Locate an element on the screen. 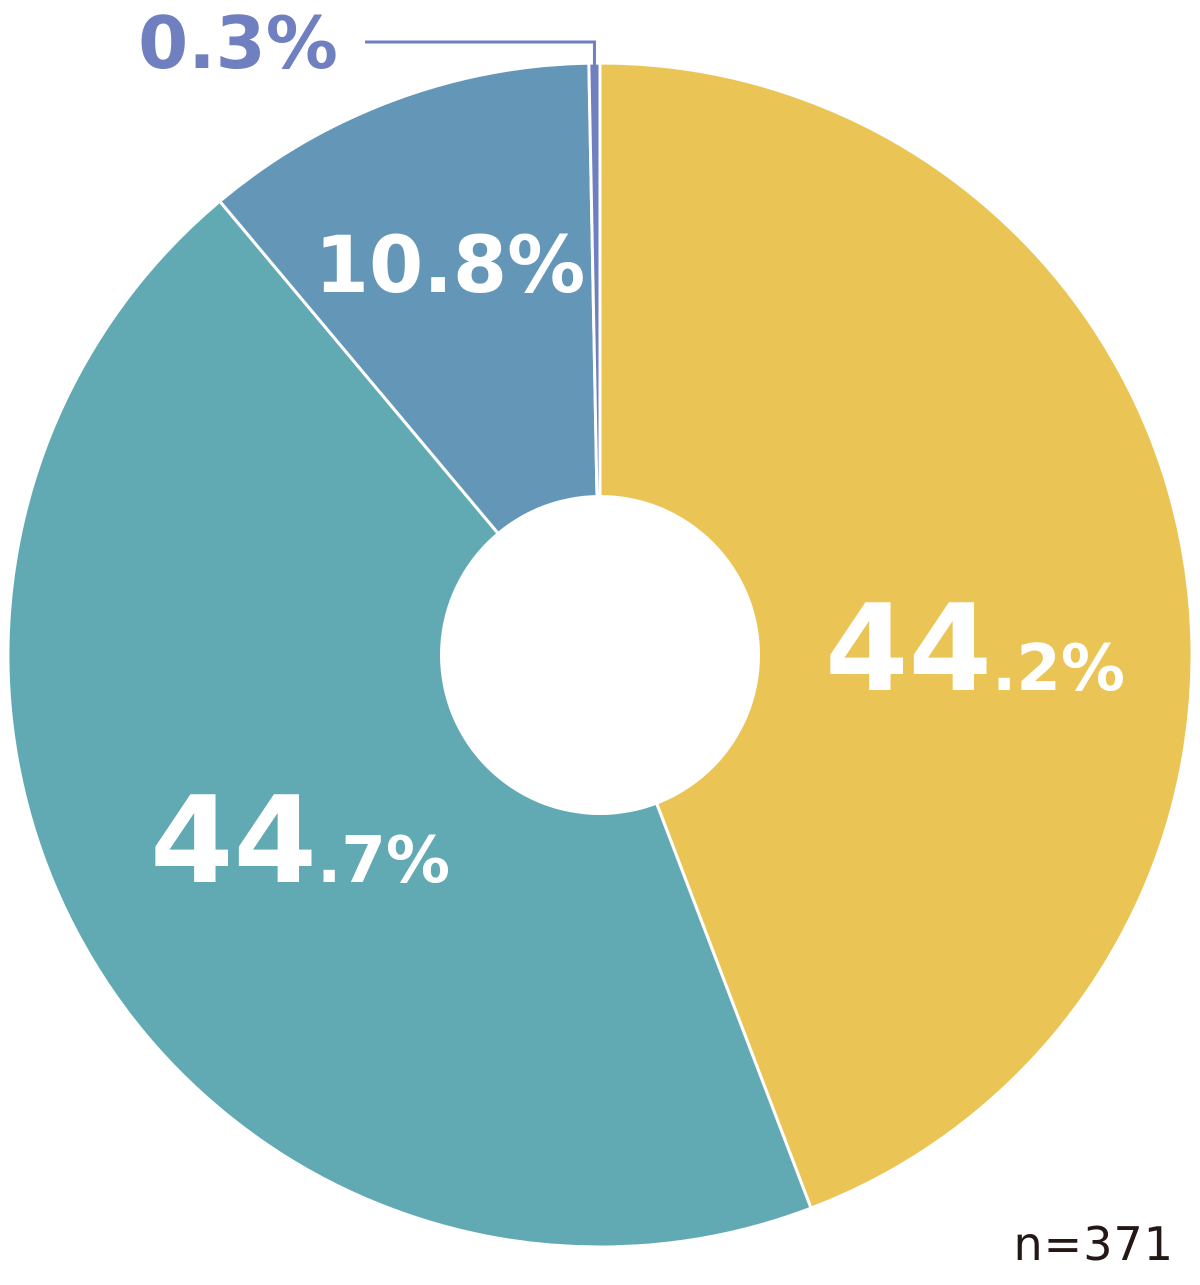 The width and height of the screenshot is (1200, 1285). donut-hole is located at coordinates (600, 655).